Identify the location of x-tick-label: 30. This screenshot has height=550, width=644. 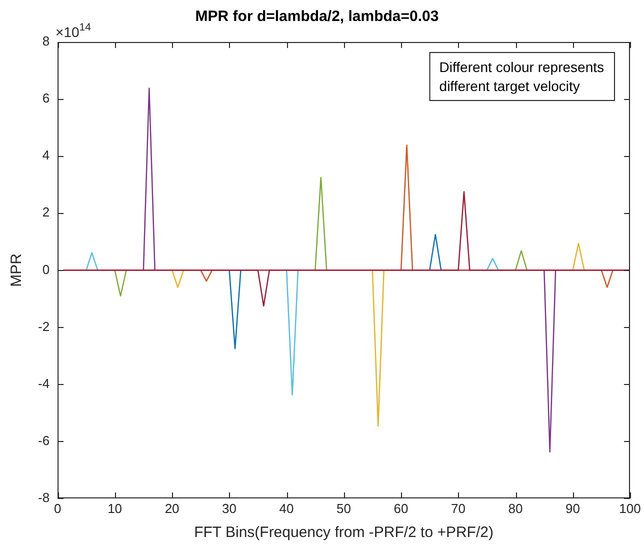
(229, 508).